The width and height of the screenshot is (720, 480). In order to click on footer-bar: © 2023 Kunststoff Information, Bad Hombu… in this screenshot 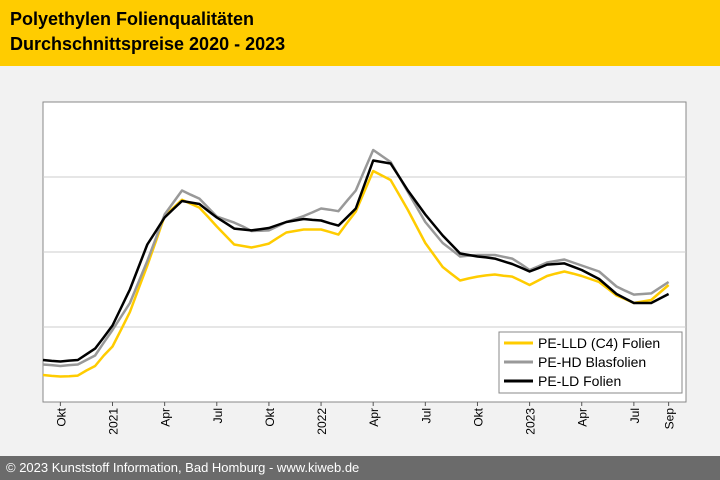, I will do `click(360, 468)`.